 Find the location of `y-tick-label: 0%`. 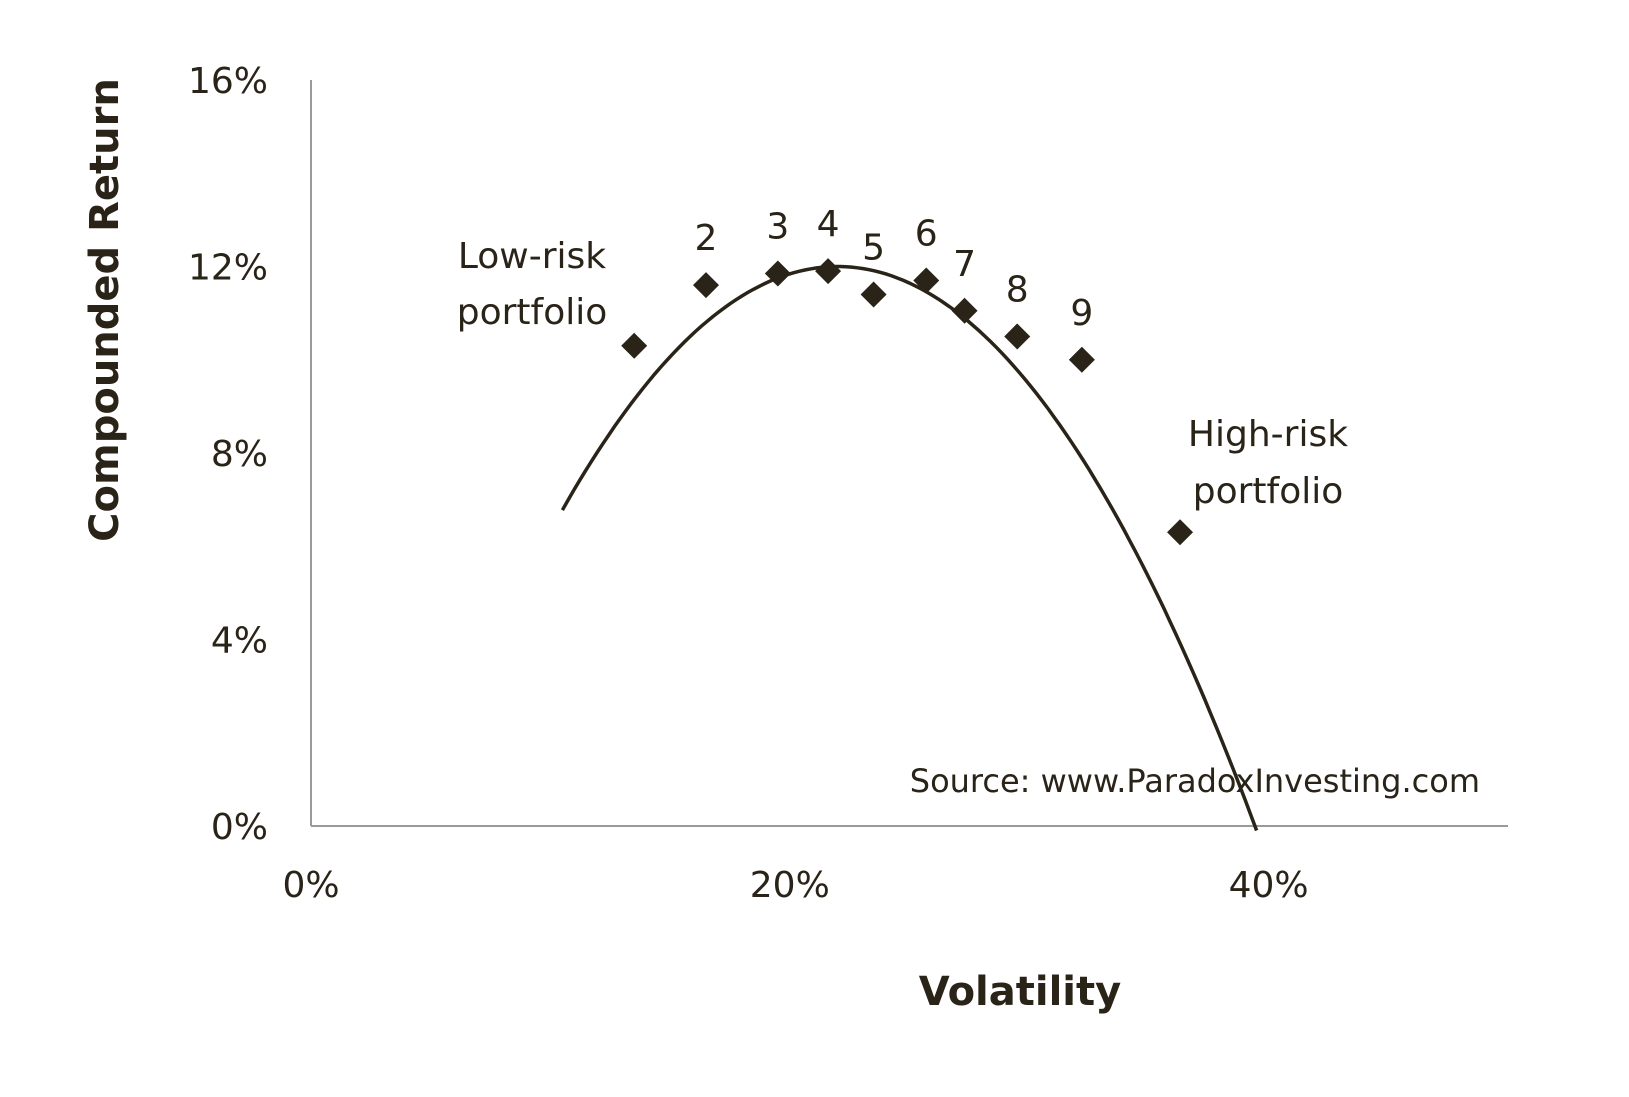

y-tick-label: 0% is located at coordinates (239, 827).